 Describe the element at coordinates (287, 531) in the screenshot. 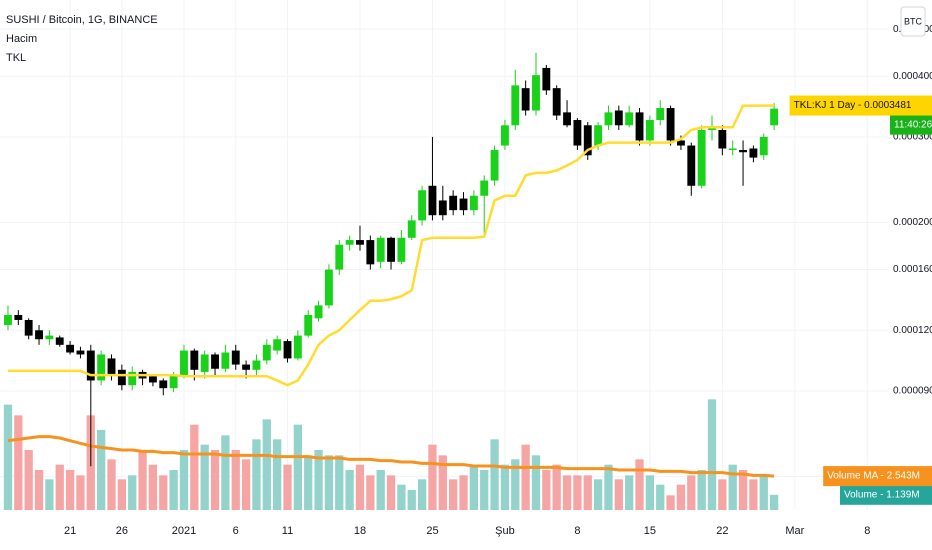

I see `x-tick-label: 11` at that location.